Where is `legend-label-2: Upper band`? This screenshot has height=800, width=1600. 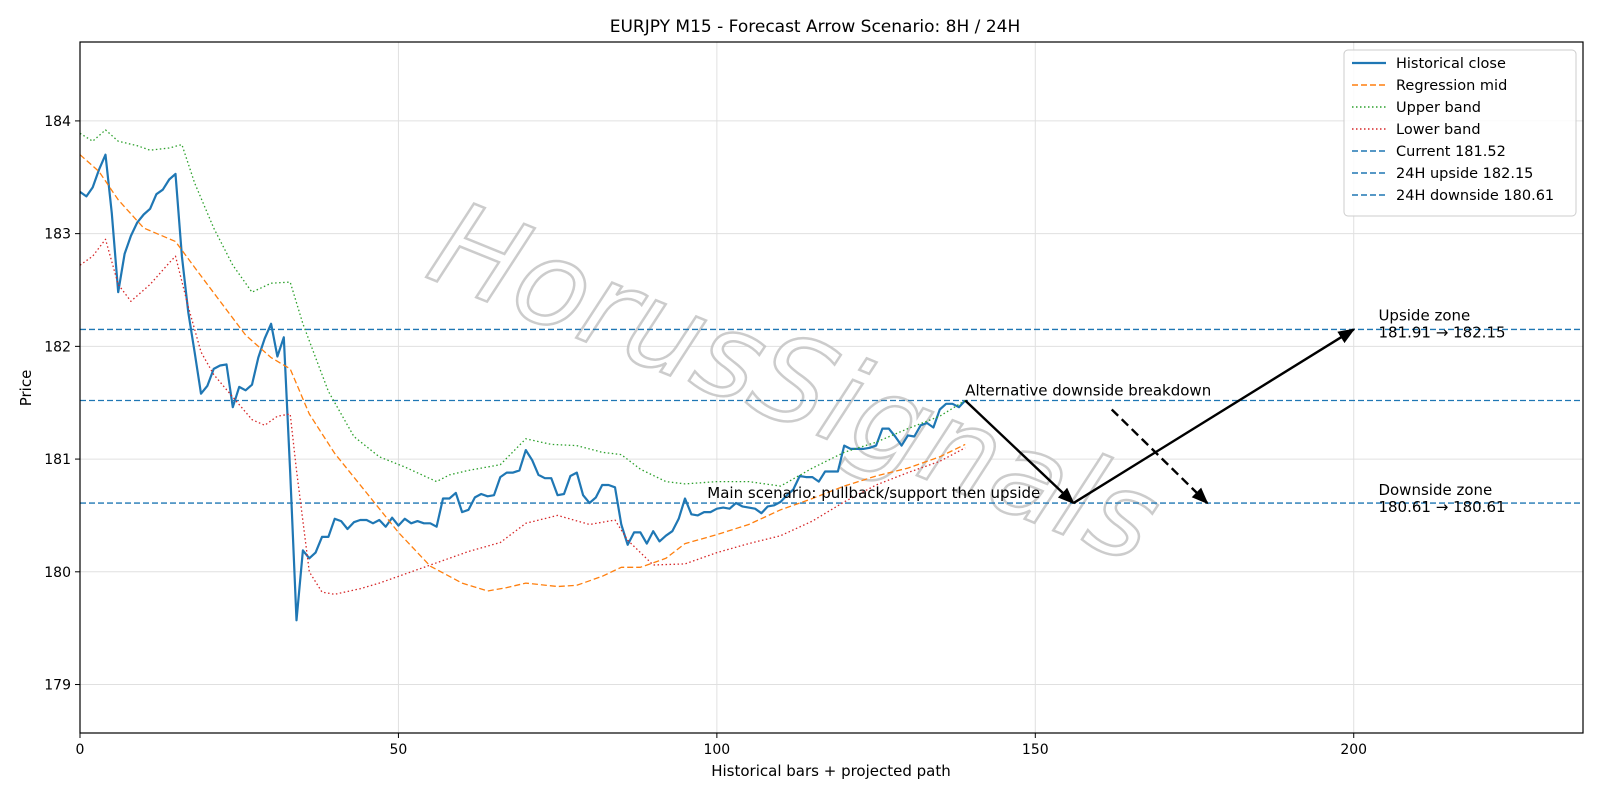 legend-label-2: Upper band is located at coordinates (1438, 108).